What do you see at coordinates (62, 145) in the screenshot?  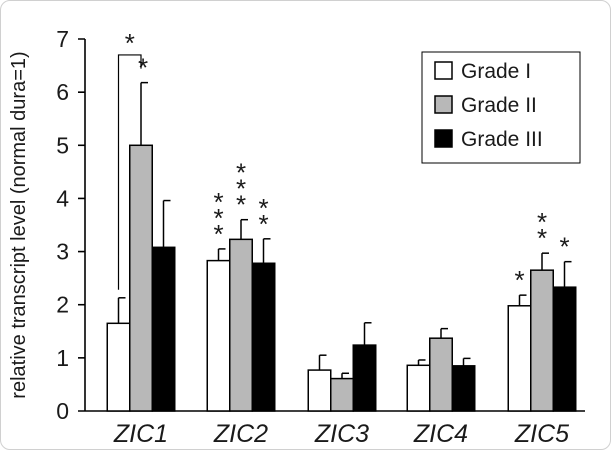 I see `y-tick-label: 5` at bounding box center [62, 145].